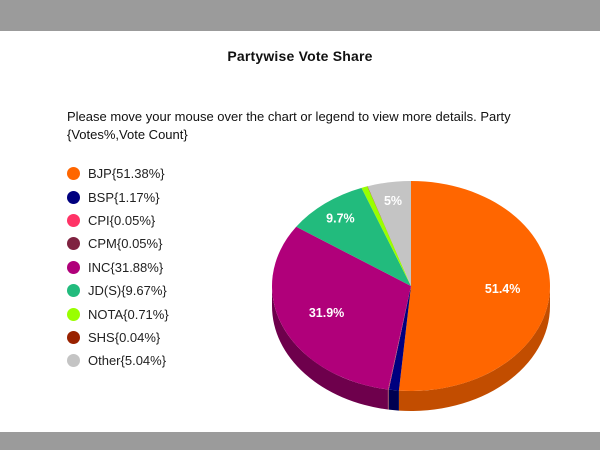 This screenshot has width=600, height=450. I want to click on legend-item-cpm: CPM{0.05%}, so click(118, 243).